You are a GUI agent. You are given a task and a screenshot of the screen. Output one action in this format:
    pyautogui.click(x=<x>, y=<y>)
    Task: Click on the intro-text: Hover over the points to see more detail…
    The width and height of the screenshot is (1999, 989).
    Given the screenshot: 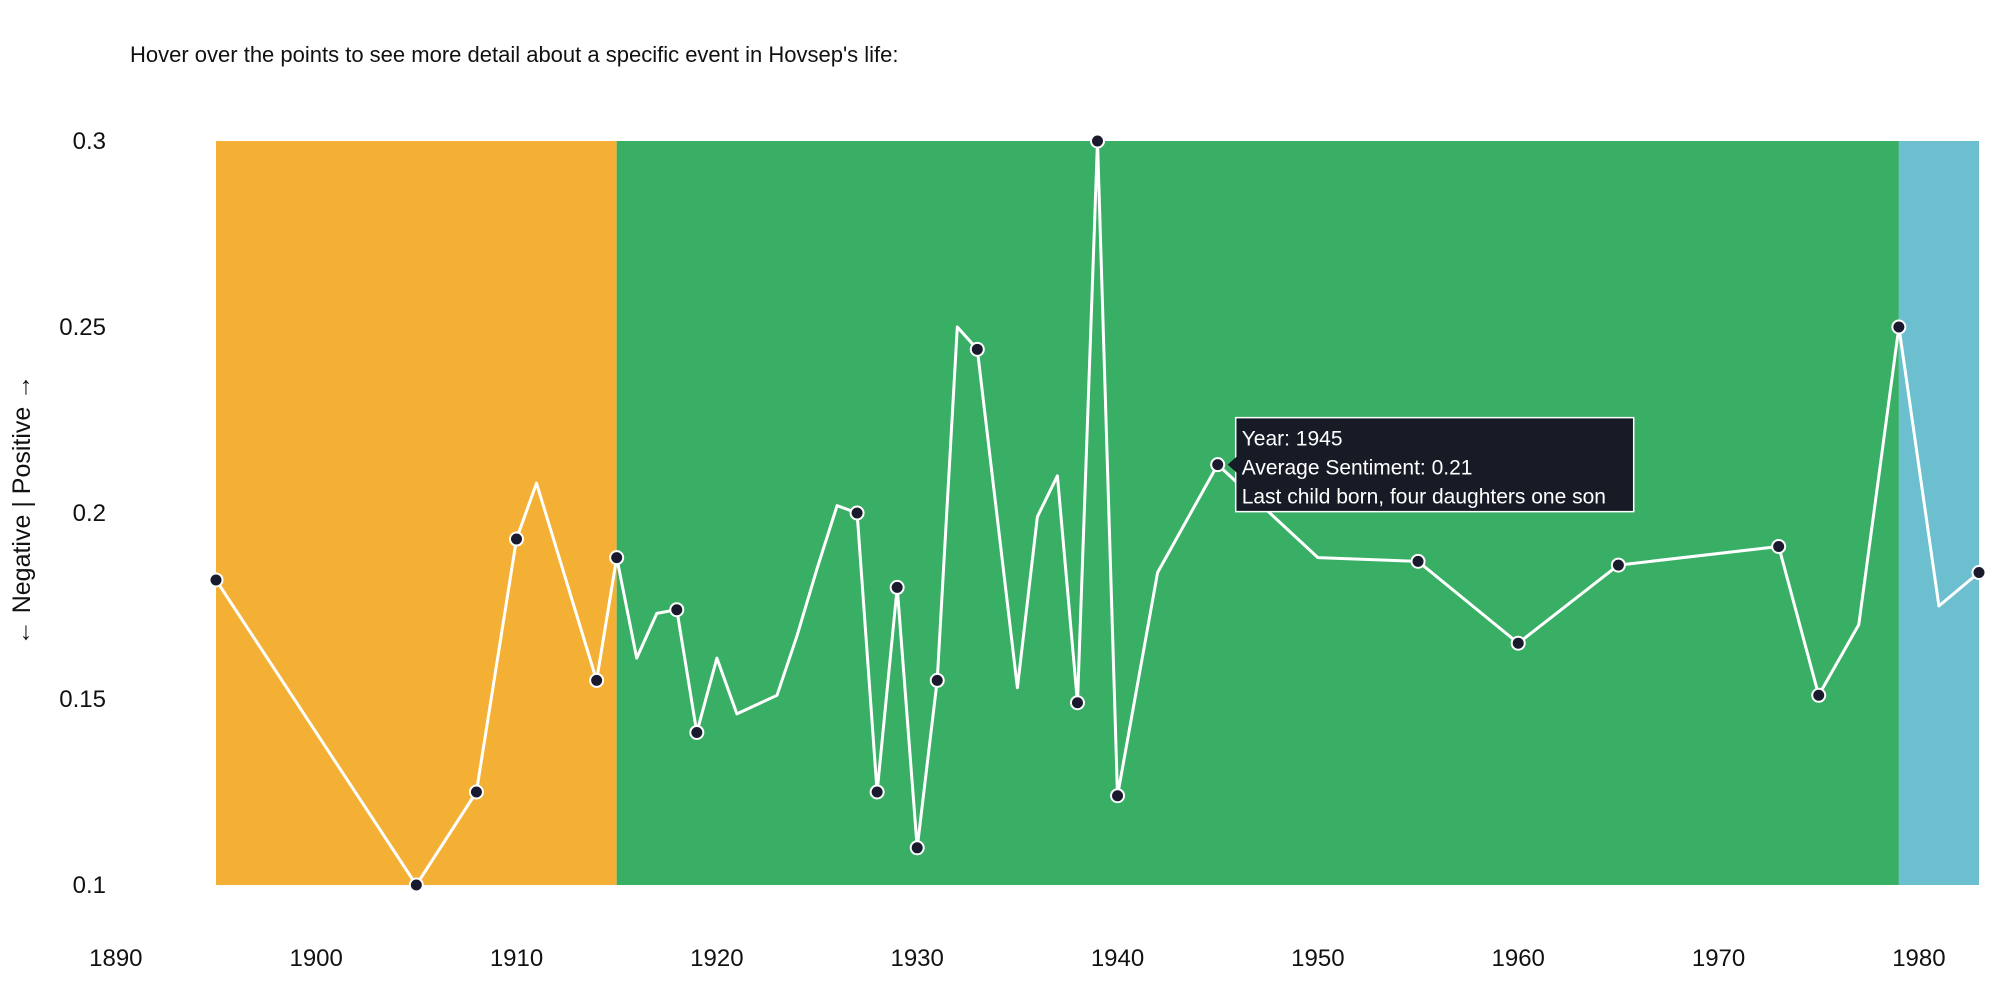 What is the action you would take?
    pyautogui.click(x=514, y=54)
    